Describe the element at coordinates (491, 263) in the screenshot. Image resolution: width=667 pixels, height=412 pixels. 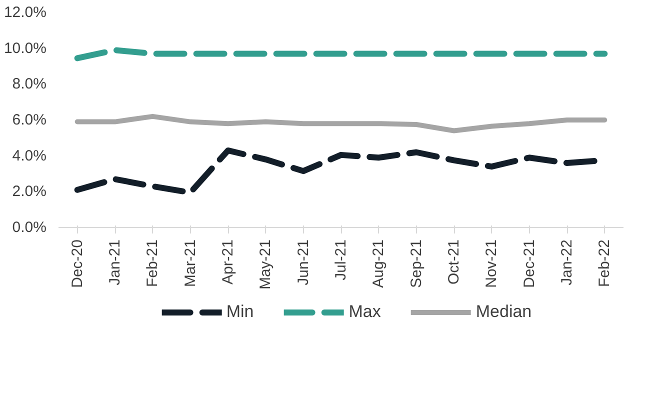
I see `x-tick-label: Nov-21` at that location.